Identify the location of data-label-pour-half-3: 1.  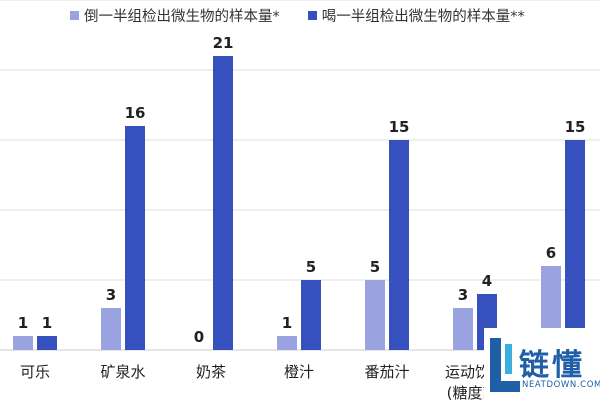
(287, 323).